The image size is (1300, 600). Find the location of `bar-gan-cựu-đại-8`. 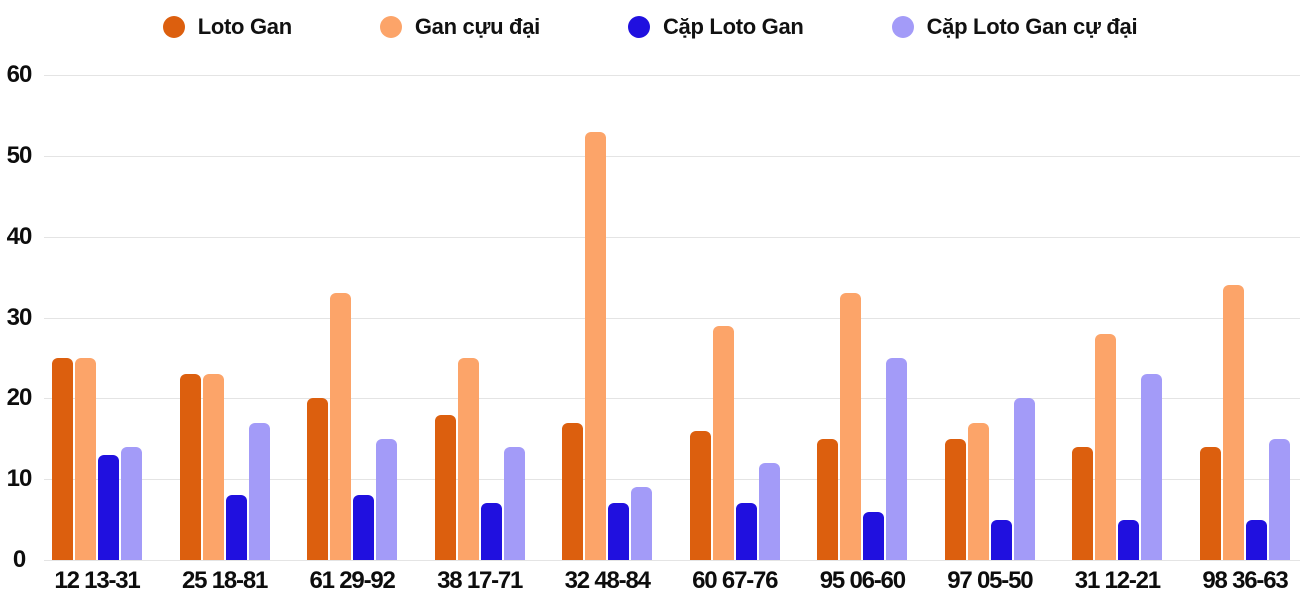

bar-gan-cựu-đại-8 is located at coordinates (1106, 446).